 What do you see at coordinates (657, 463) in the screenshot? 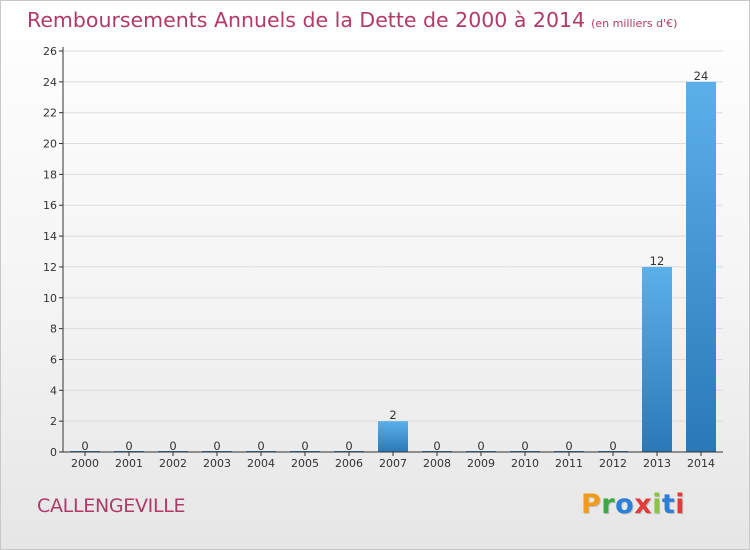
I see `x-tick-label-2013: 2013` at bounding box center [657, 463].